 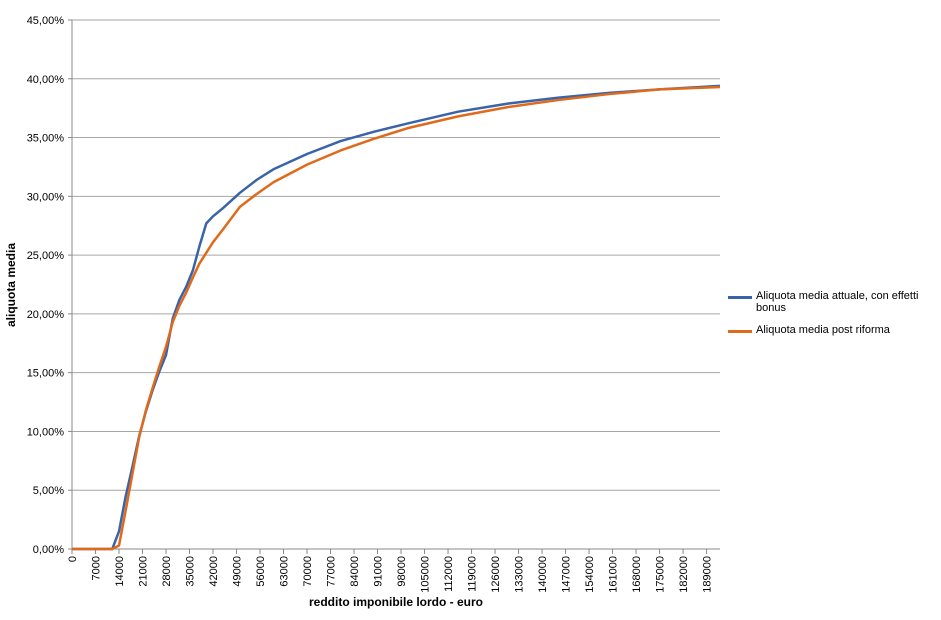 What do you see at coordinates (661, 574) in the screenshot?
I see `x-tick-label: 175000` at bounding box center [661, 574].